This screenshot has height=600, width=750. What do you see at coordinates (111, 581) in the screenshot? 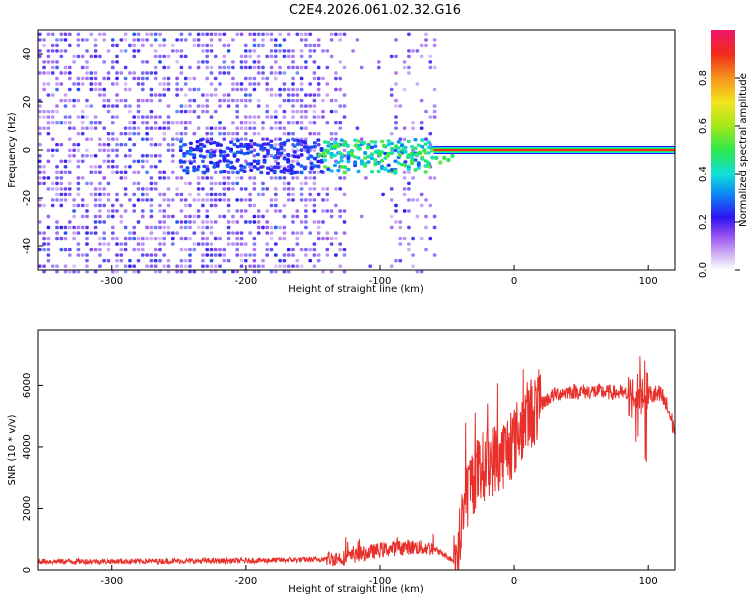
I see `x-tick-label: -300` at bounding box center [111, 581].